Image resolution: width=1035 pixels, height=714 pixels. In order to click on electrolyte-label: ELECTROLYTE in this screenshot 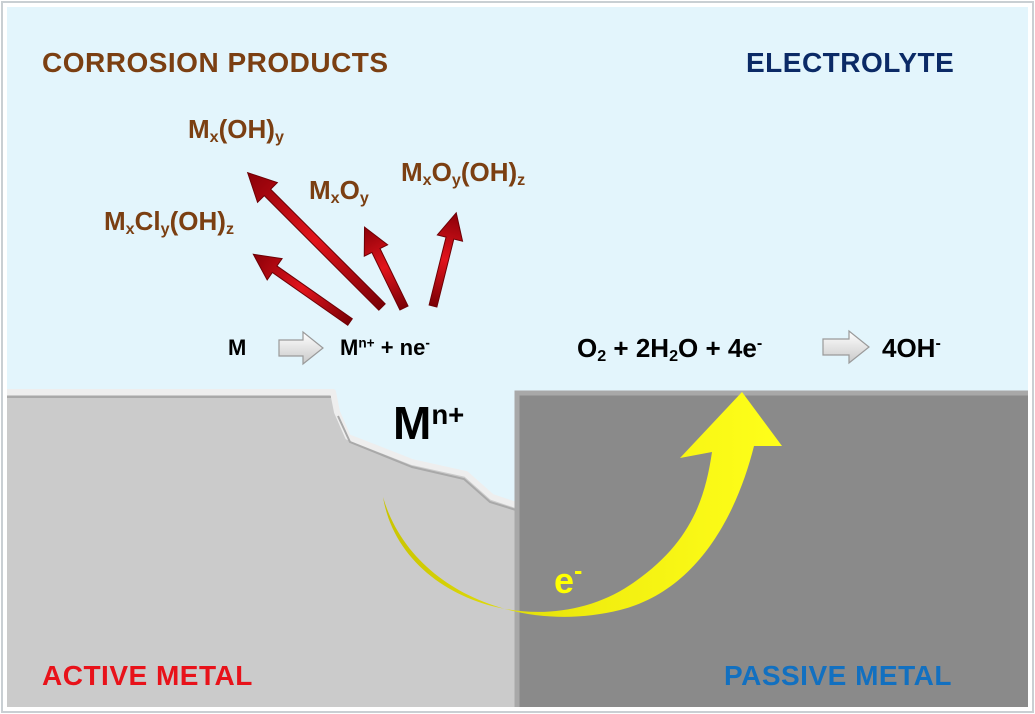, I will do `click(850, 62)`.